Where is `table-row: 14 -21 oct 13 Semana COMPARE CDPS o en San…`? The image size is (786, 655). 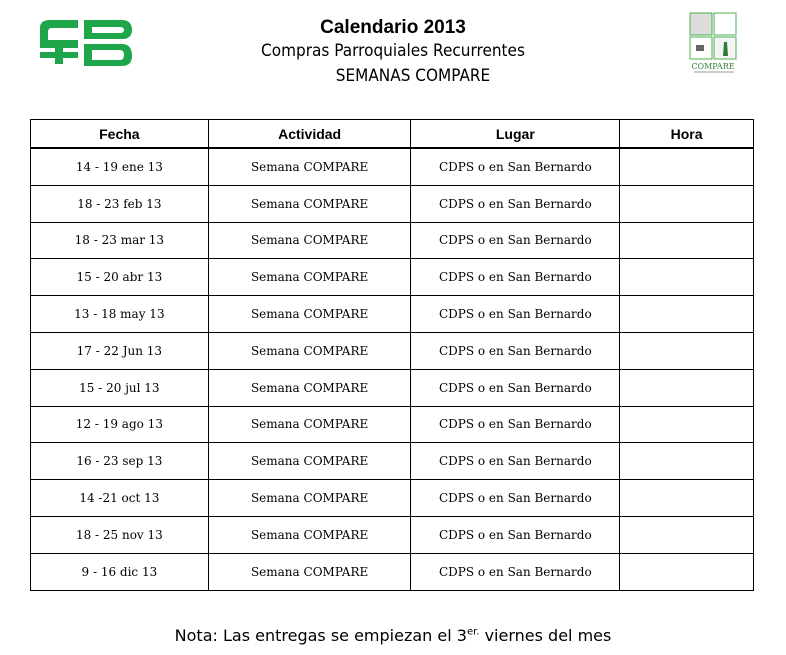 table-row: 14 -21 oct 13 Semana COMPARE CDPS o en San… is located at coordinates (392, 498).